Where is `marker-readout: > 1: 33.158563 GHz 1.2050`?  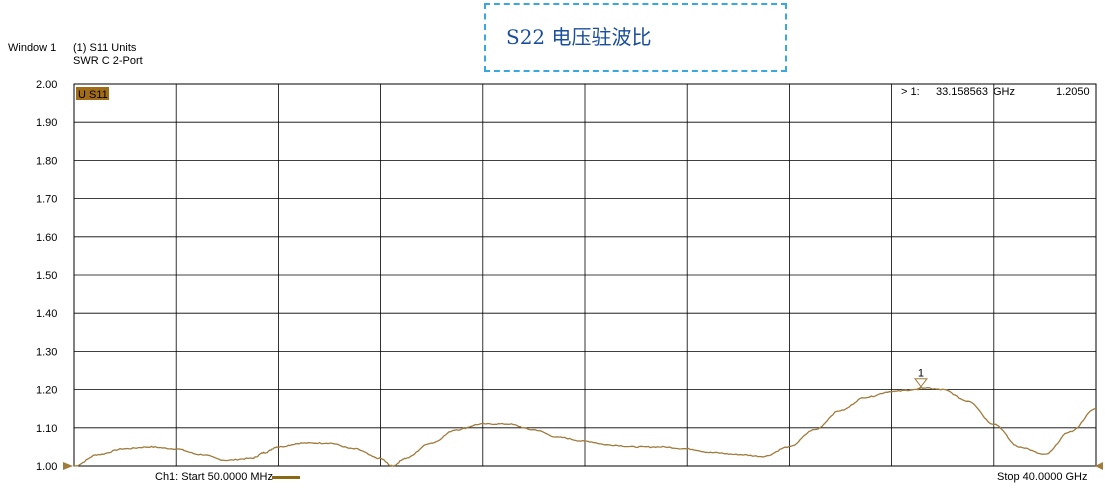 marker-readout: > 1: 33.158563 GHz 1.2050 is located at coordinates (995, 92).